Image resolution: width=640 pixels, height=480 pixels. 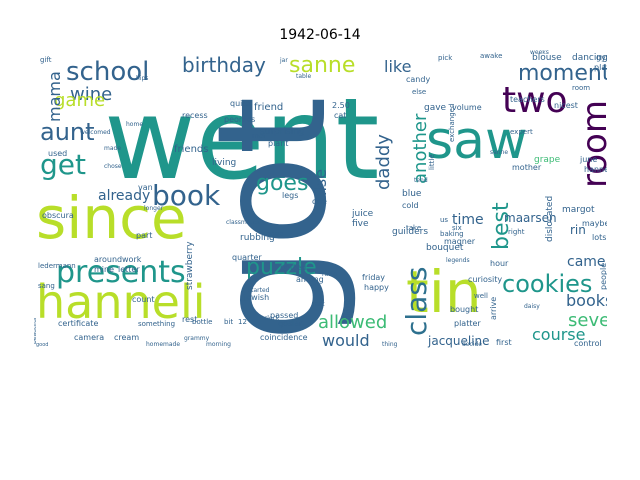 I want to click on word-presents: presents, so click(x=121, y=272).